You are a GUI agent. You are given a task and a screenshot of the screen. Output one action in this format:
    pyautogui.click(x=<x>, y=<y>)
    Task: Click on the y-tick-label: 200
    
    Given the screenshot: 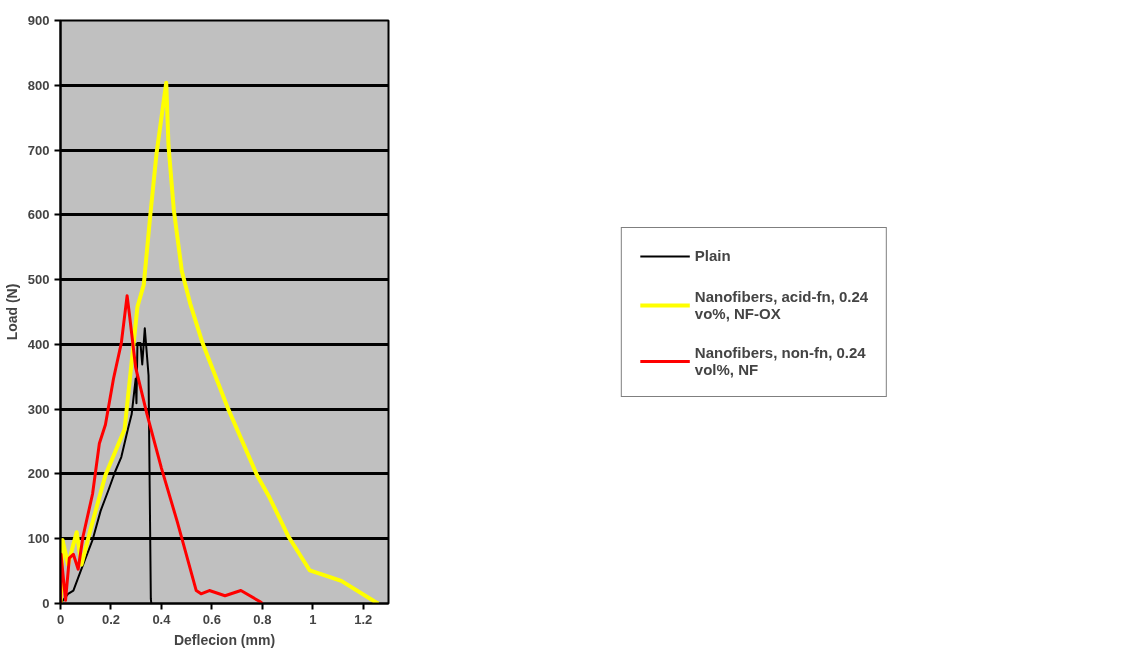 What is the action you would take?
    pyautogui.click(x=38, y=474)
    